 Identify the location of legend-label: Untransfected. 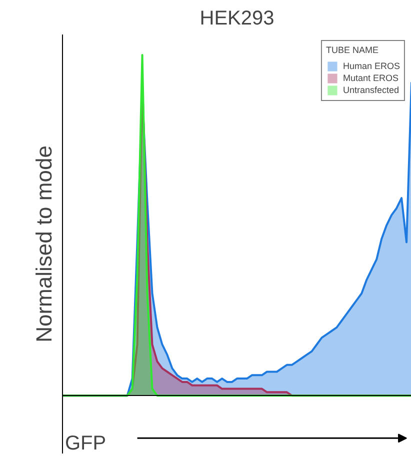
(370, 90).